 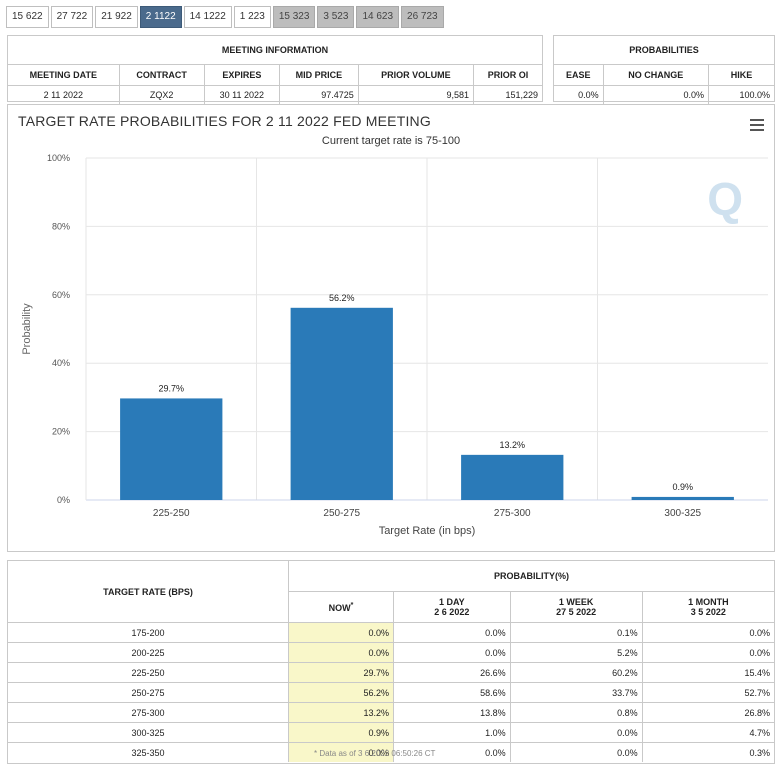 I want to click on probability-cell: 58.6%, so click(x=452, y=692).